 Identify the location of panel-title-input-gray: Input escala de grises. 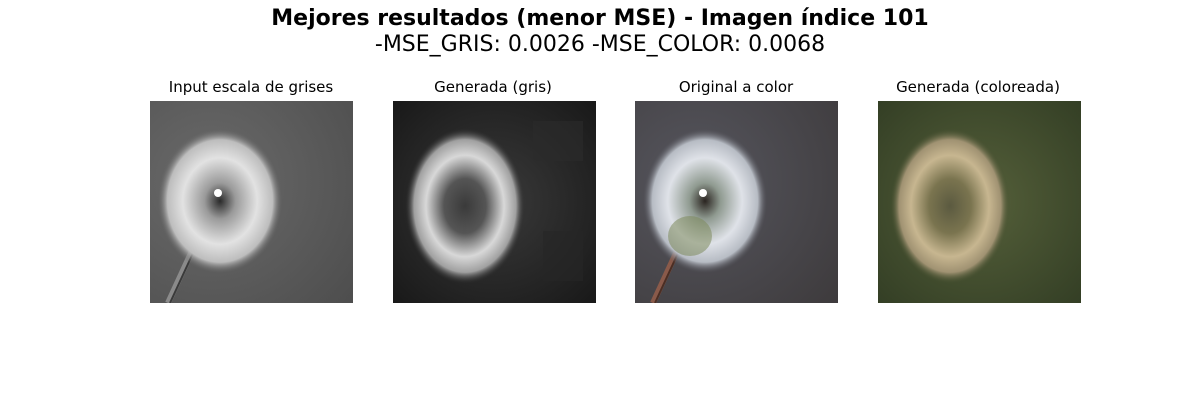
(251, 87).